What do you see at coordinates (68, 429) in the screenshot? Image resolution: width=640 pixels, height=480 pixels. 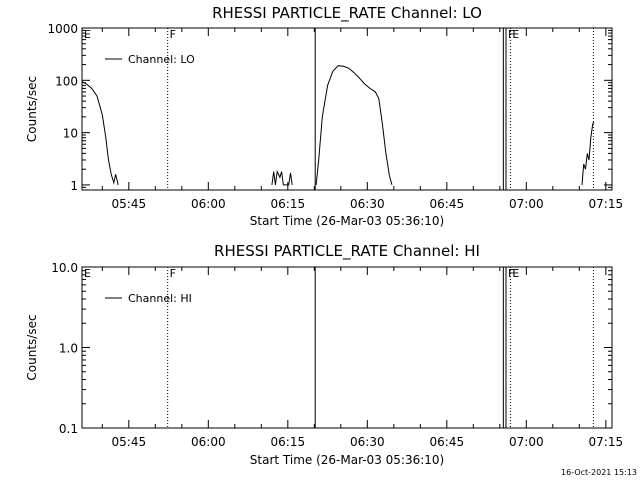 I see `y-tick-label: 0.1` at bounding box center [68, 429].